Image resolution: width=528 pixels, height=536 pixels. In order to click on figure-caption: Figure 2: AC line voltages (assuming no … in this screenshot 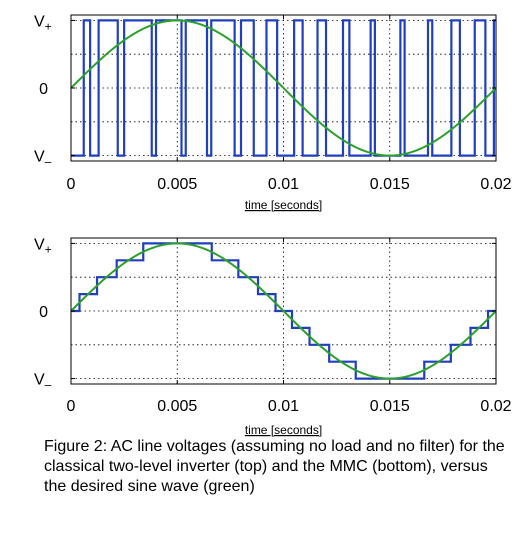, I will do `click(274, 466)`.